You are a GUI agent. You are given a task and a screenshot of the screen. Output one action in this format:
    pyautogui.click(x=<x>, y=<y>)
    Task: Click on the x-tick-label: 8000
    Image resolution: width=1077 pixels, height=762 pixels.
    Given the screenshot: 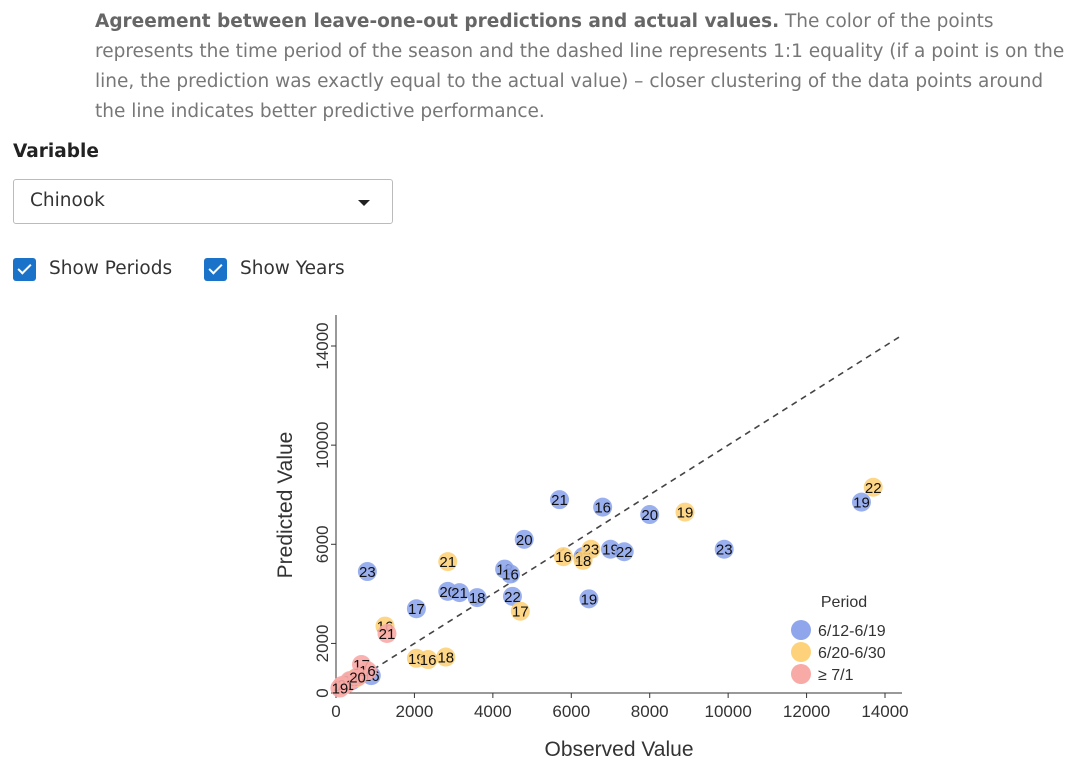 What is the action you would take?
    pyautogui.click(x=650, y=711)
    